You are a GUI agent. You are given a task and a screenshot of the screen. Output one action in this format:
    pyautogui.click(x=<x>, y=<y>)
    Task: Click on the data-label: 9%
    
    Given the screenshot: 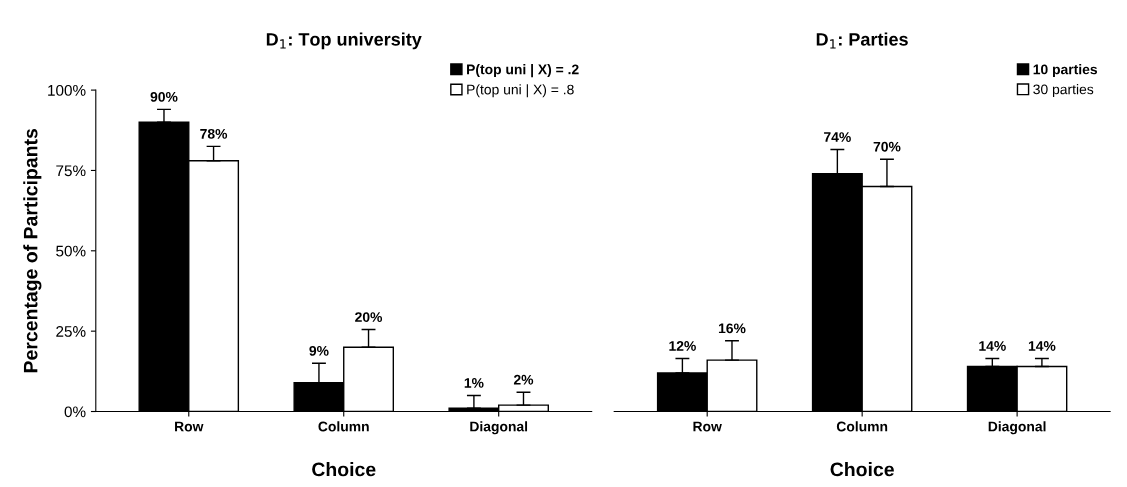 What is the action you would take?
    pyautogui.click(x=319, y=350)
    